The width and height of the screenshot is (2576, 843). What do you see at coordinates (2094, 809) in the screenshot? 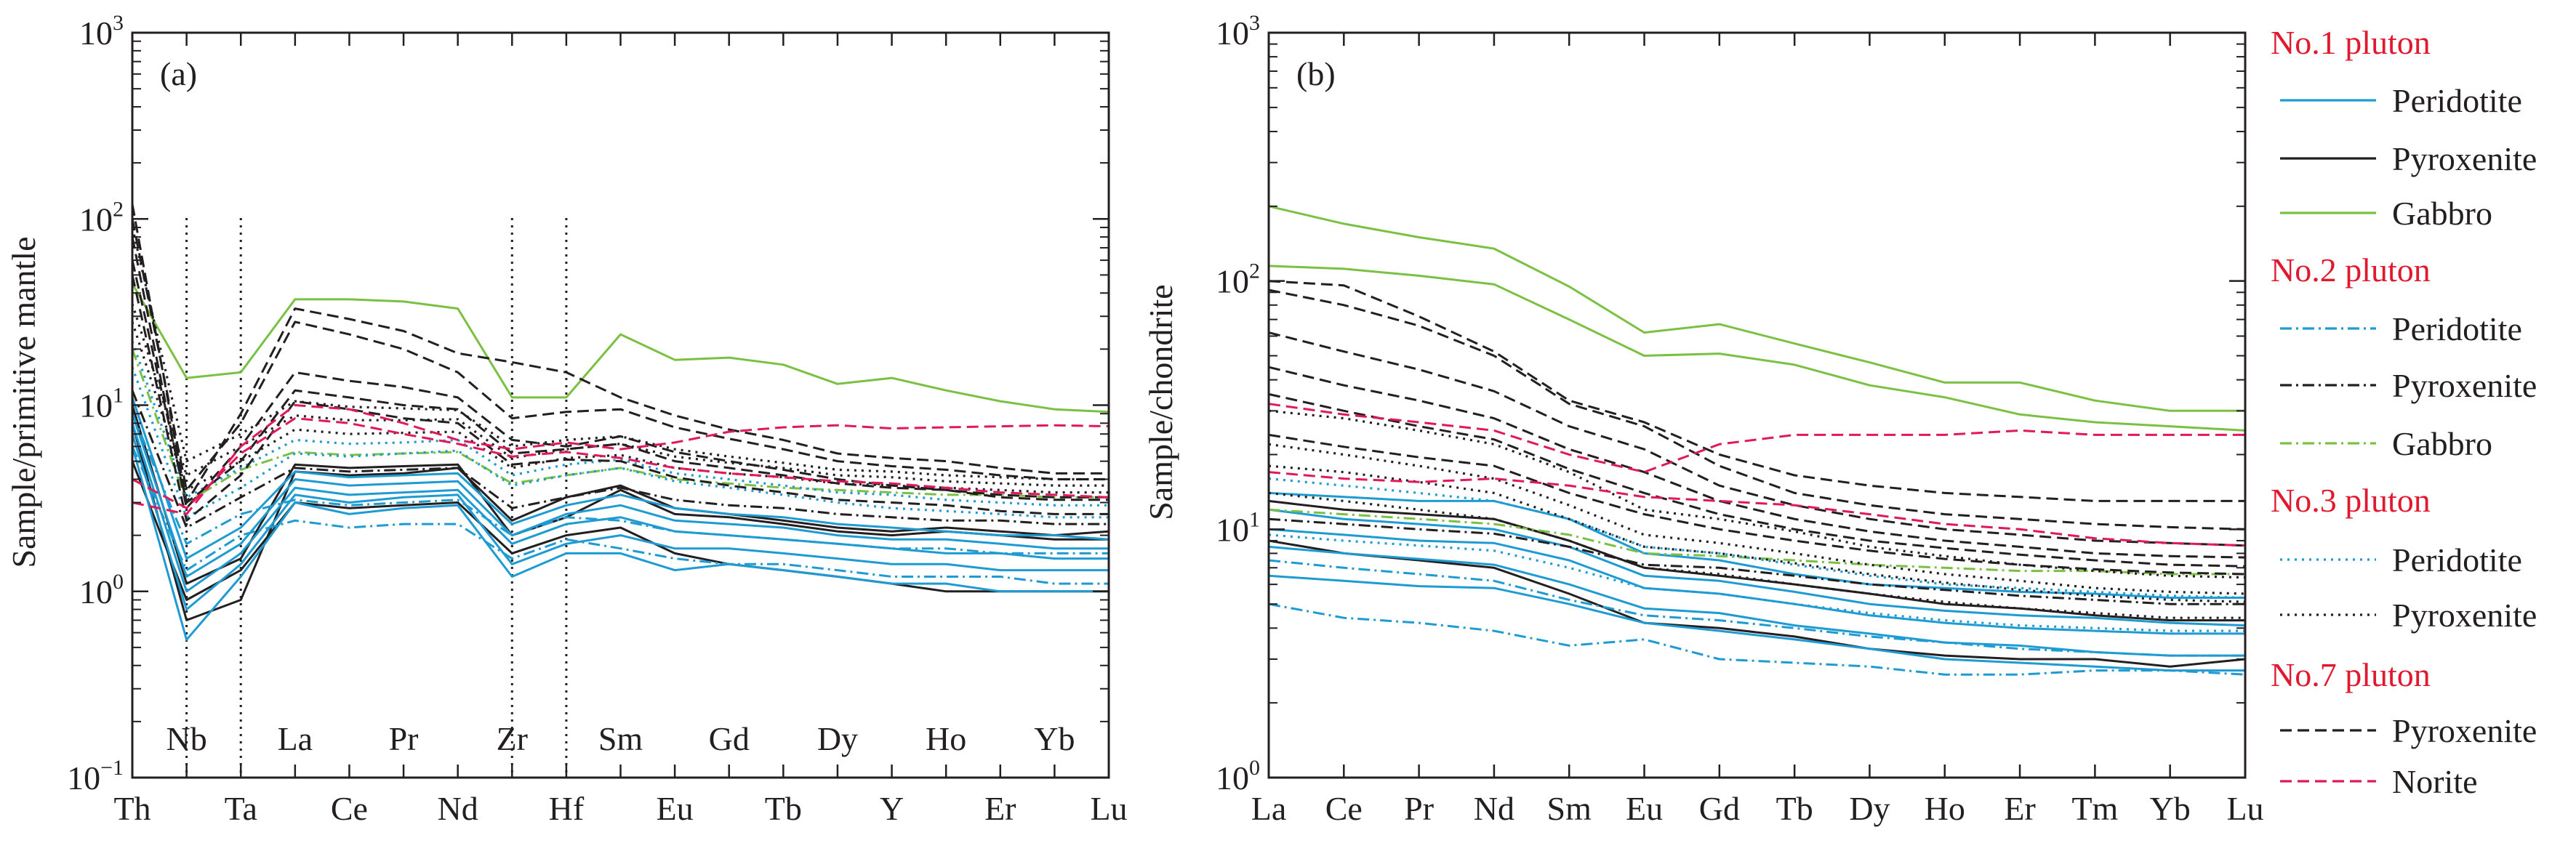
I see `x-tick-label: Tm` at bounding box center [2094, 809].